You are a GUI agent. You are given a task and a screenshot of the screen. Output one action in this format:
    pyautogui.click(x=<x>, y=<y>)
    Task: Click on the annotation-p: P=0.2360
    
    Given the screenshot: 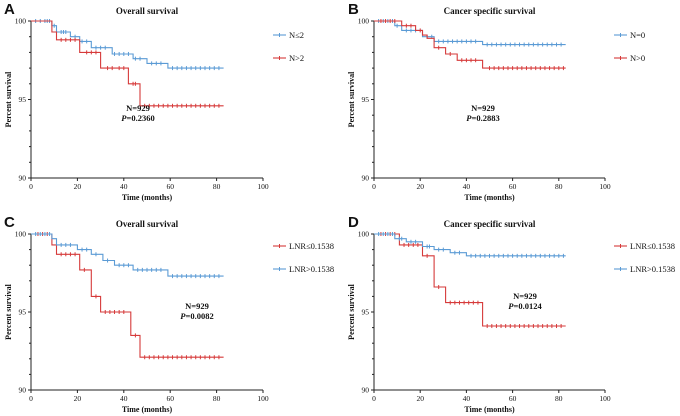 What is the action you would take?
    pyautogui.click(x=137, y=118)
    